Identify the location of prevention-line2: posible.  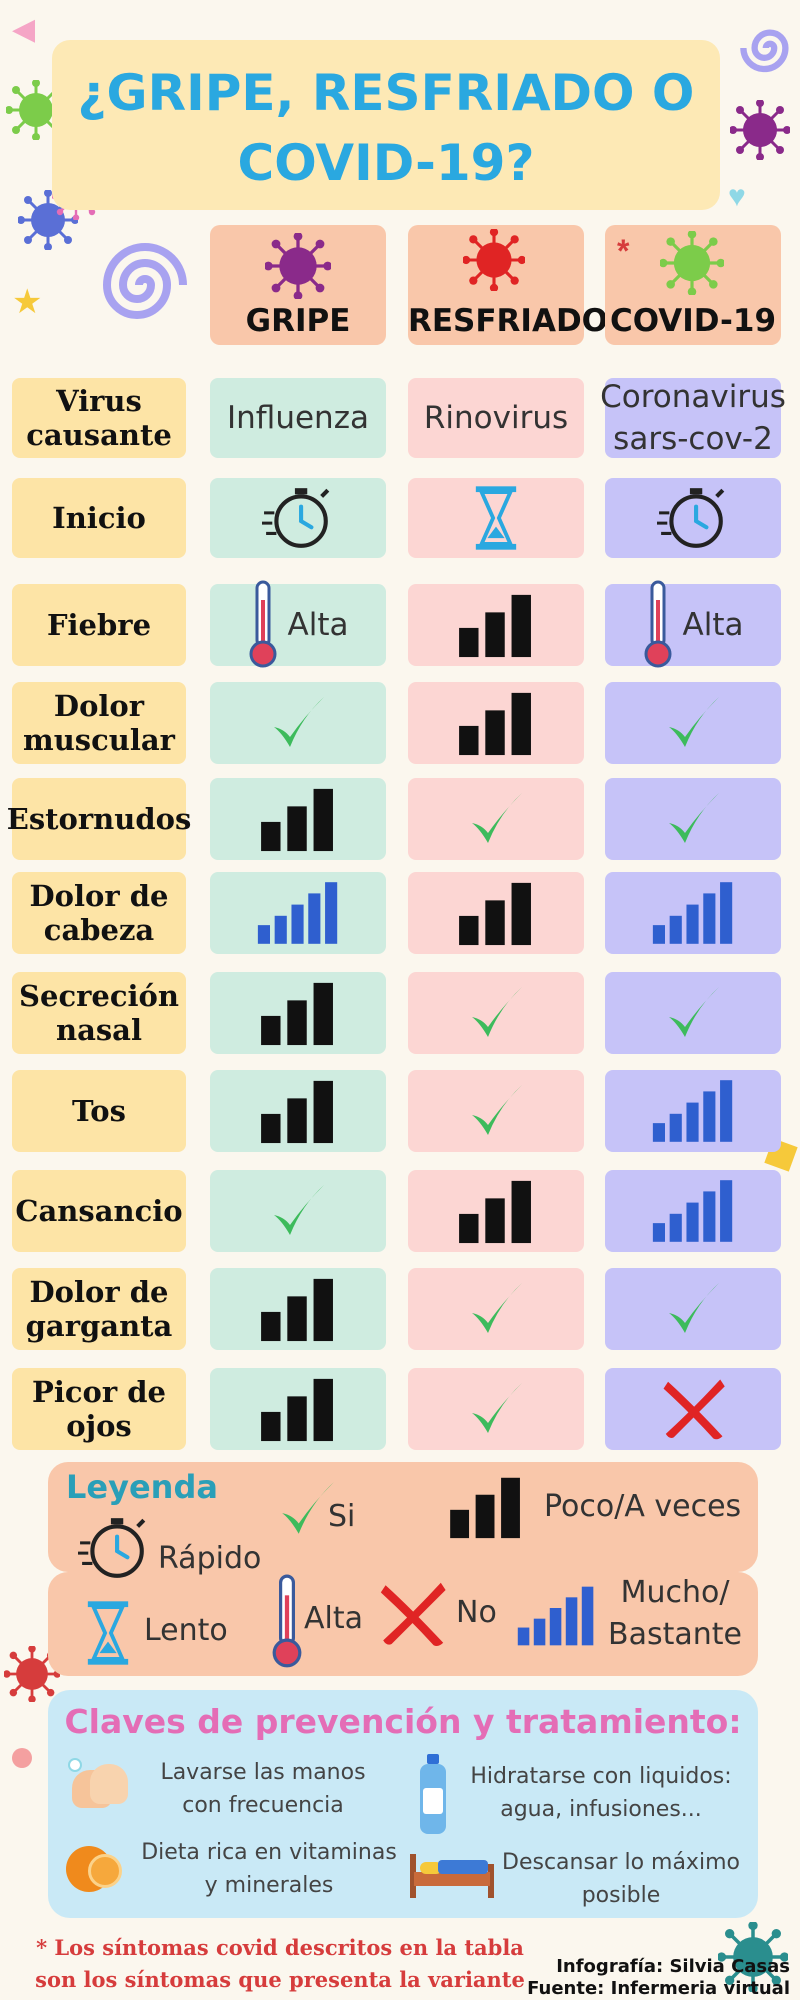
(621, 1895).